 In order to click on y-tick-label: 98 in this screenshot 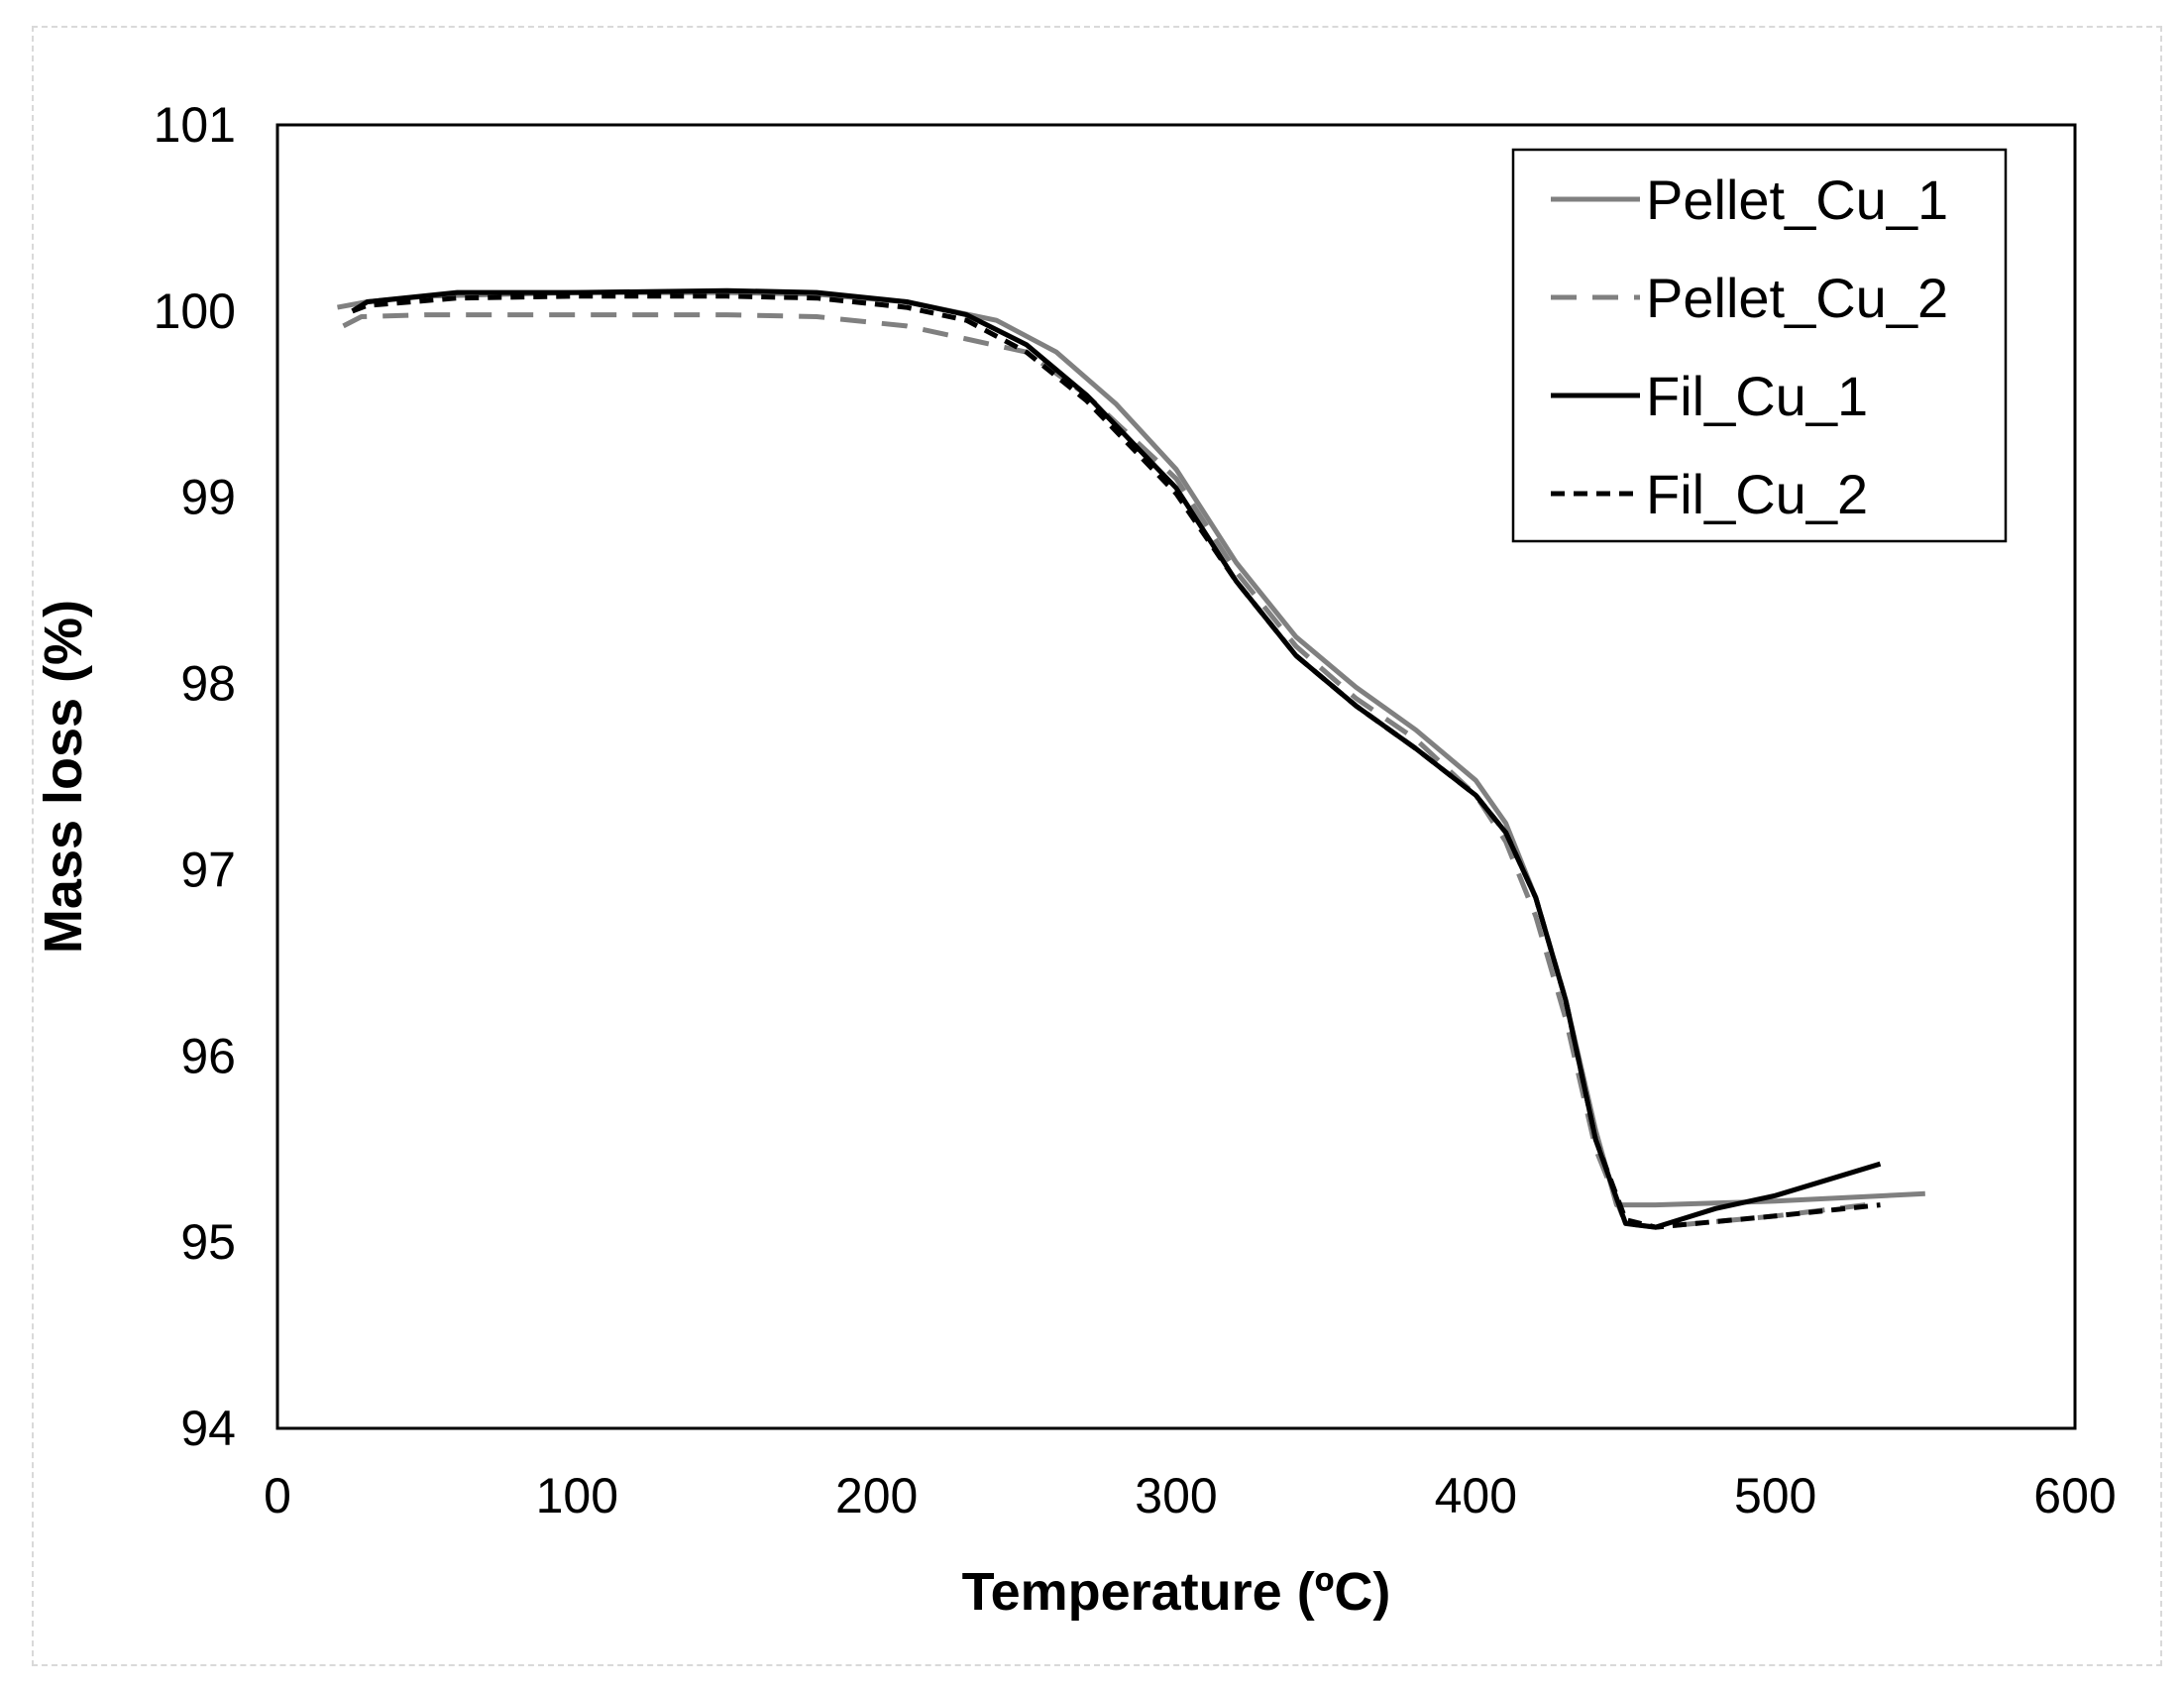, I will do `click(208, 684)`.